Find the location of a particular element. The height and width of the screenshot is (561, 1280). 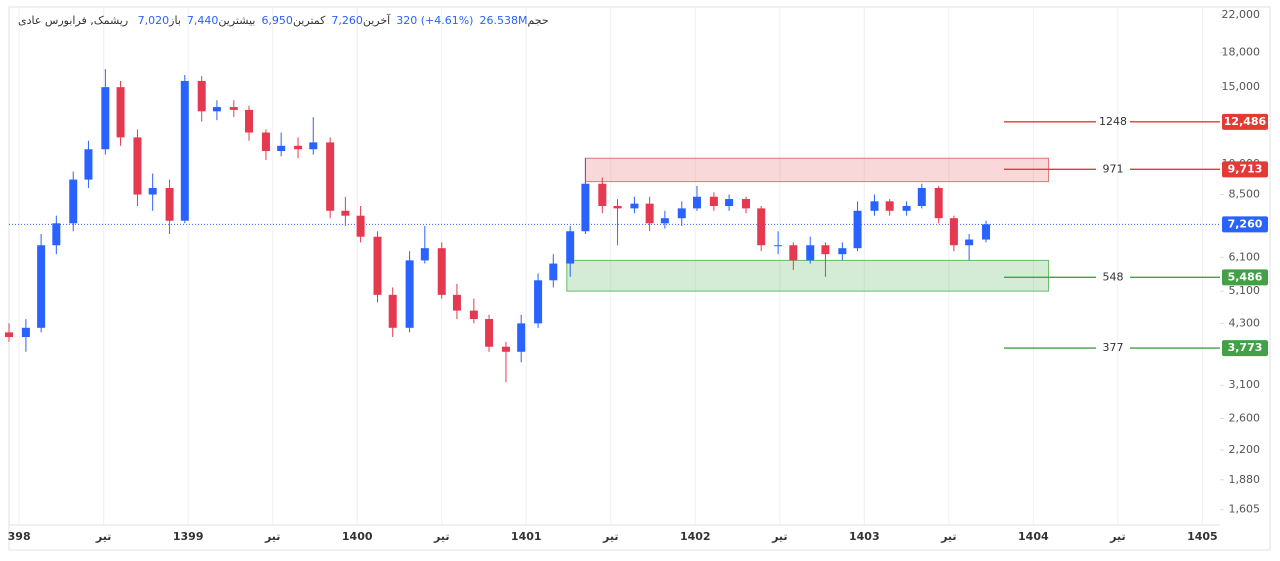

header-value: 7,020 is located at coordinates (153, 20).